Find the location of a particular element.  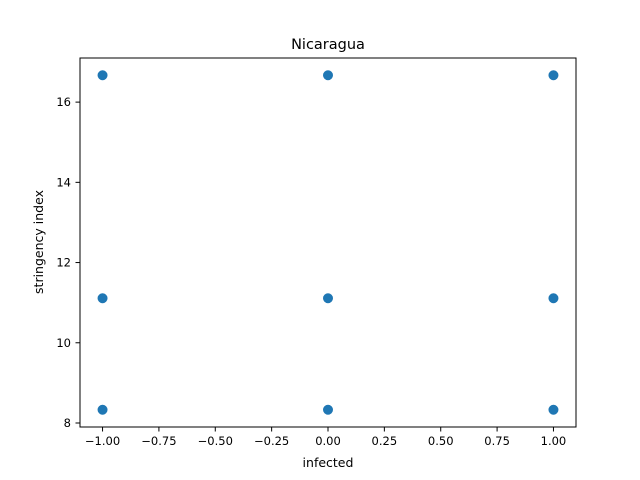

x-tick-label: 0.00 is located at coordinates (328, 441).